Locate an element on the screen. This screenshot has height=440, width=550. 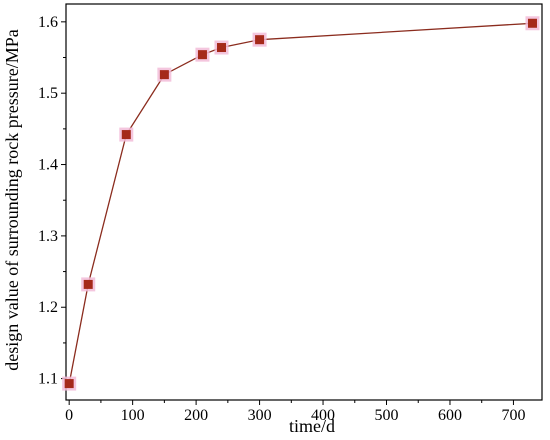
y-tick-label: 1.5 is located at coordinates (48, 93).